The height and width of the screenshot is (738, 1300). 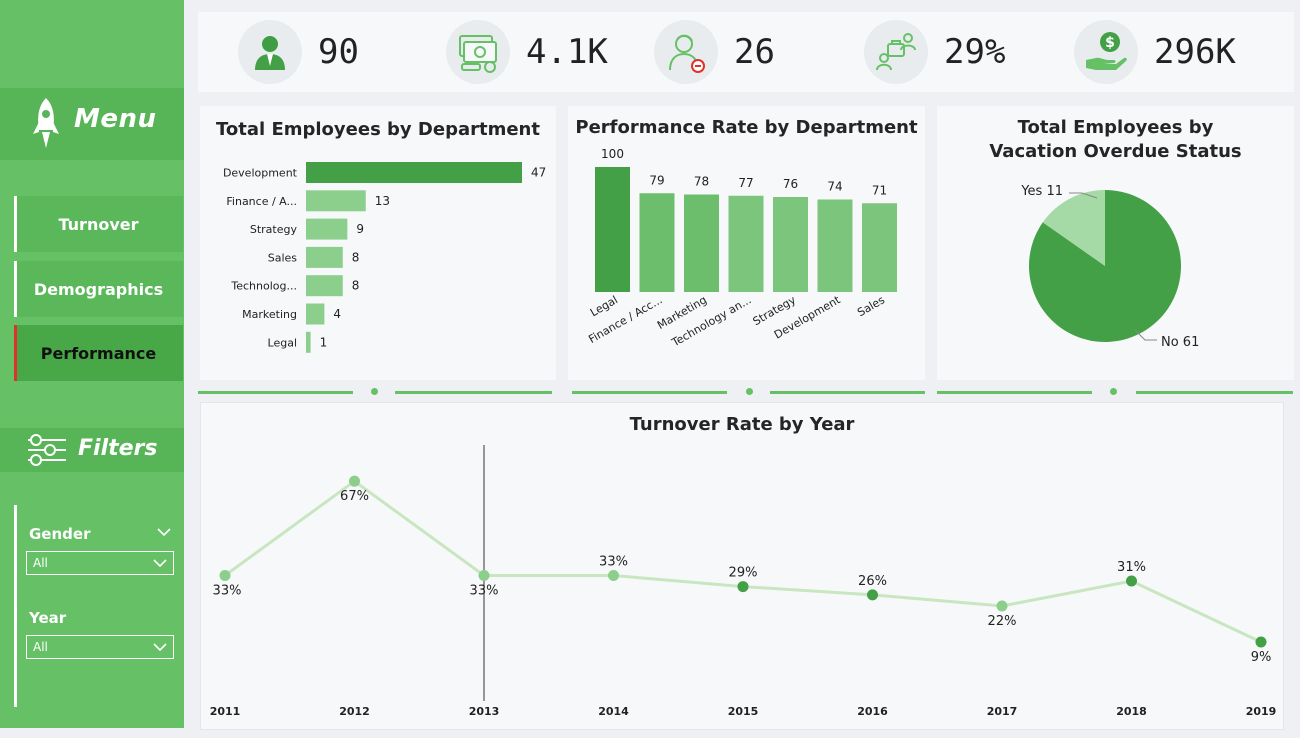 I want to click on nav-turnover: Turnover, so click(x=98, y=224).